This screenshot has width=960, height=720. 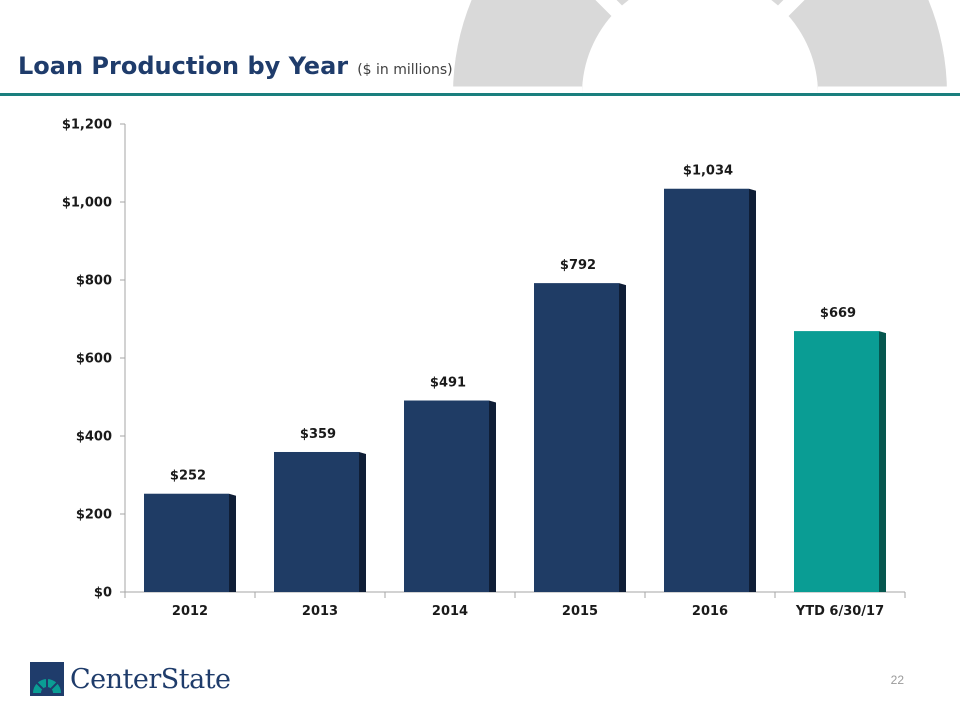 I want to click on page-number: 22, so click(x=897, y=680).